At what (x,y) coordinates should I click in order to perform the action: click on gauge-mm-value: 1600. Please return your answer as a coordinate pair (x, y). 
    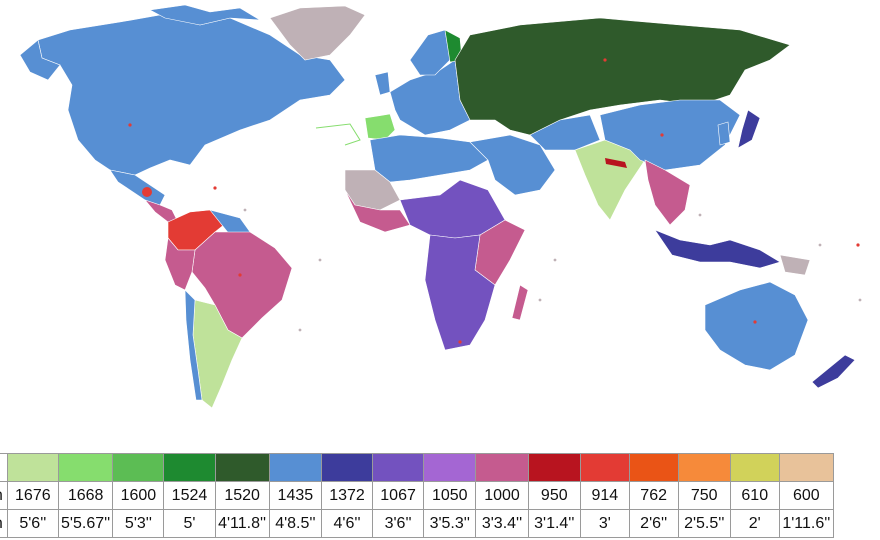
    Looking at the image, I should click on (138, 495).